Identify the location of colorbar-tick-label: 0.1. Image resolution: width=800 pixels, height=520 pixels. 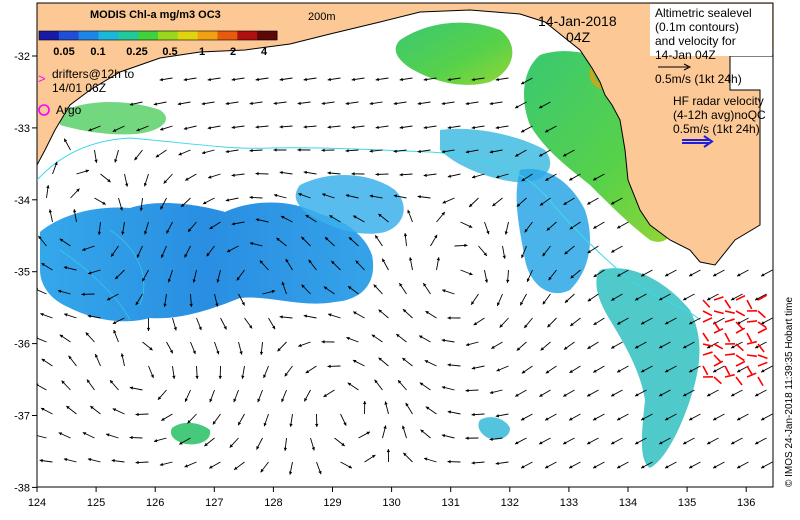
(97, 52).